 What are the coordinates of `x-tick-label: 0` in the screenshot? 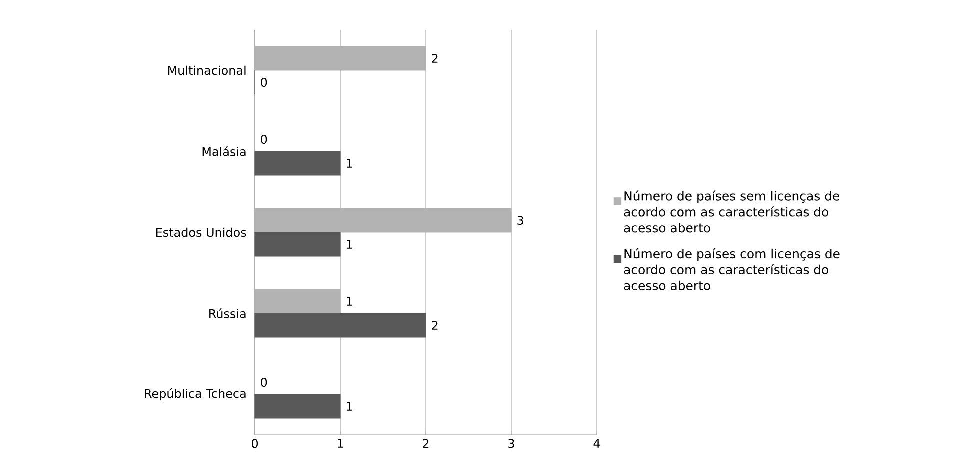 It's located at (255, 443).